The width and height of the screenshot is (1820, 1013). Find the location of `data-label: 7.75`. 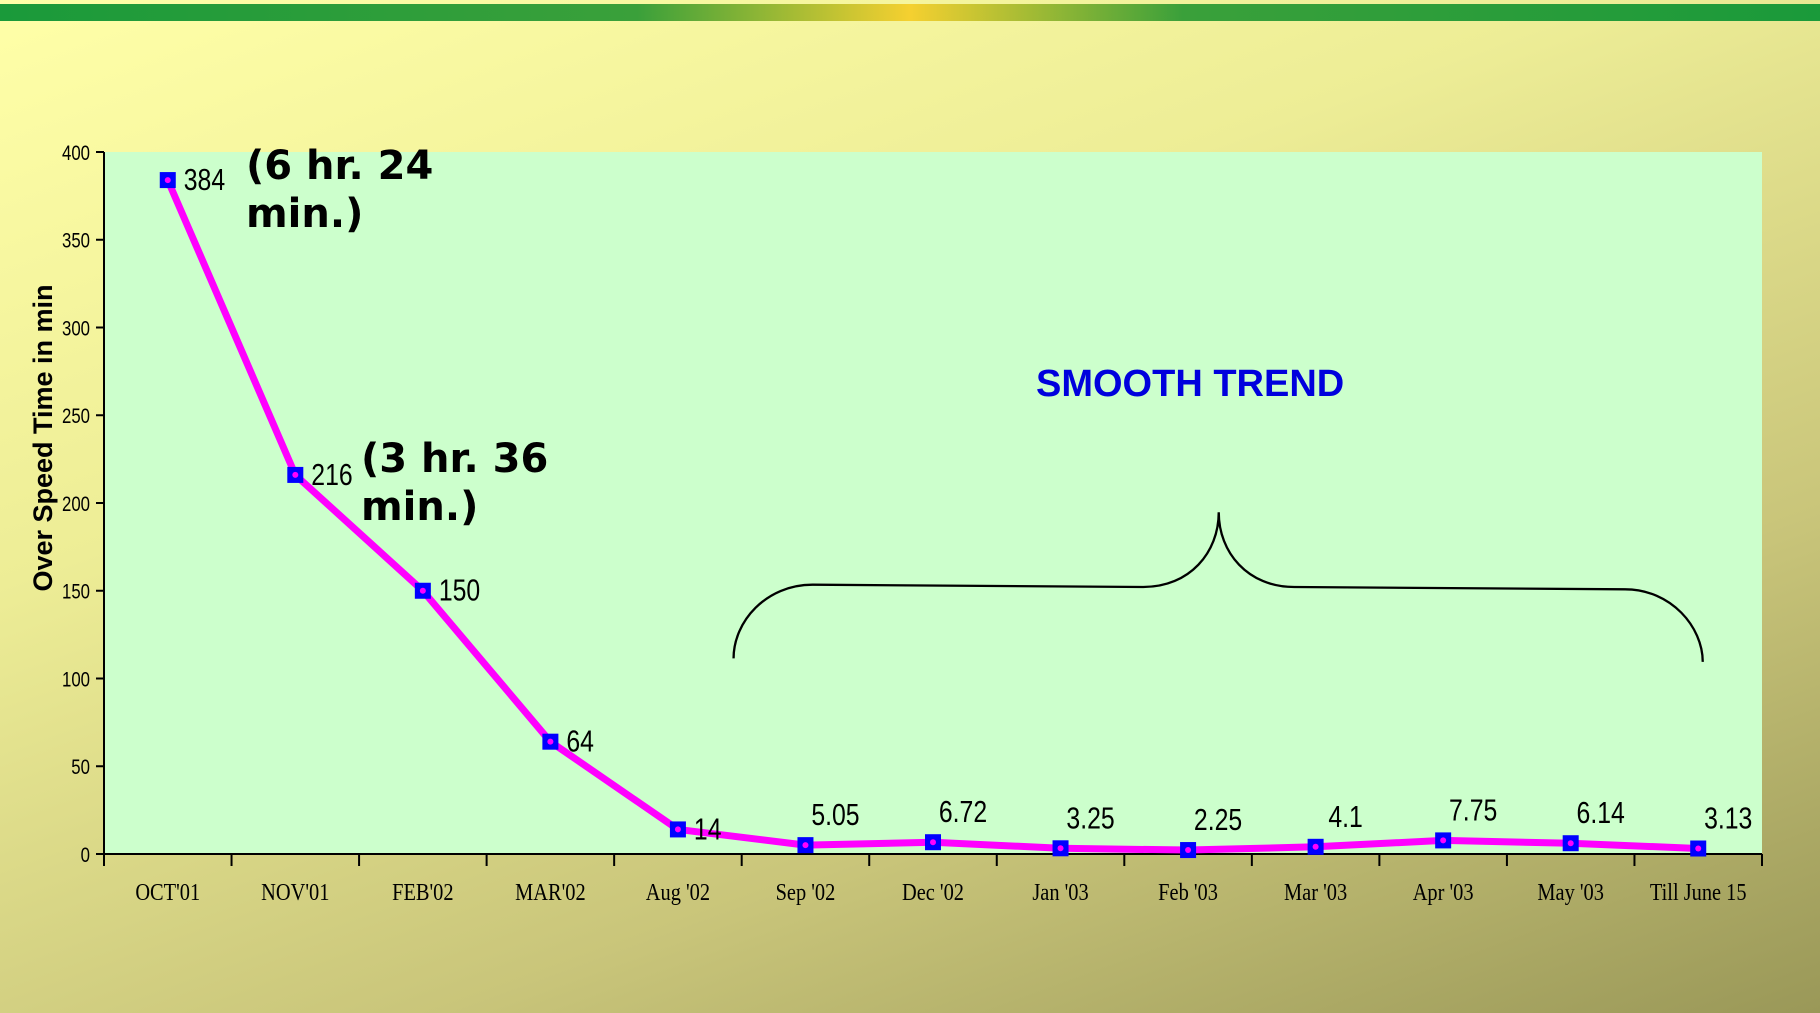

data-label: 7.75 is located at coordinates (1473, 810).